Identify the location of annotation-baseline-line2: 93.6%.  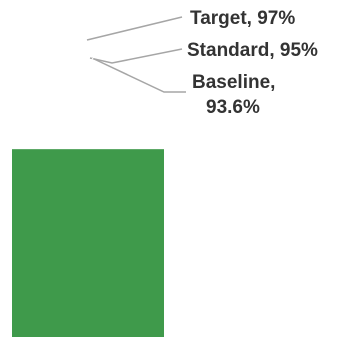
(233, 107).